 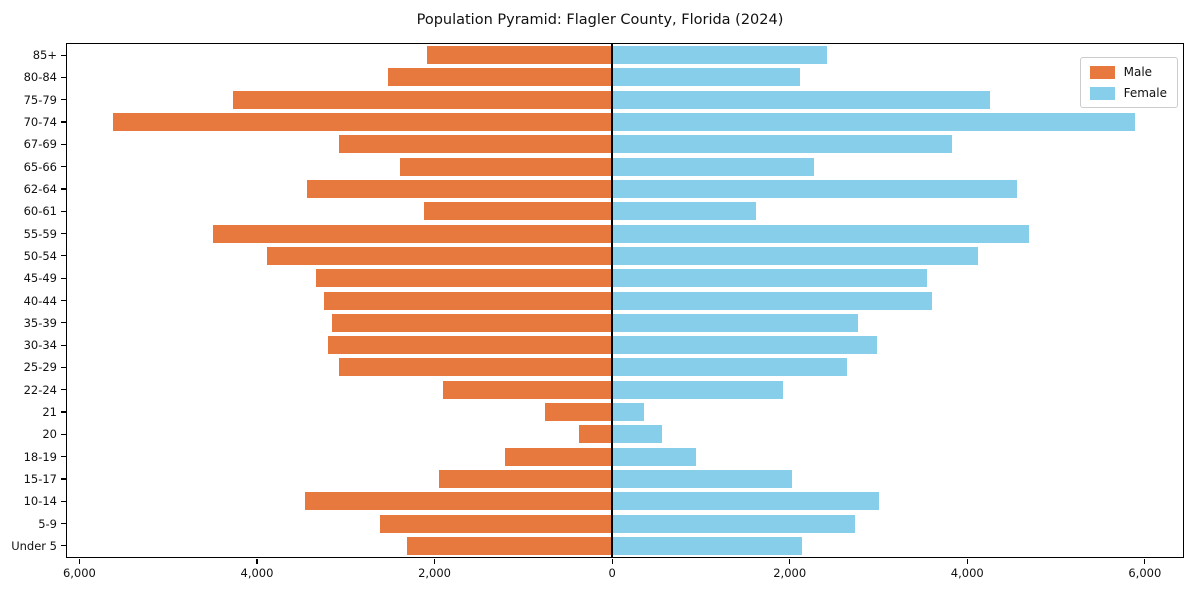 I want to click on y-tick-mark-Under 5, so click(x=63, y=546).